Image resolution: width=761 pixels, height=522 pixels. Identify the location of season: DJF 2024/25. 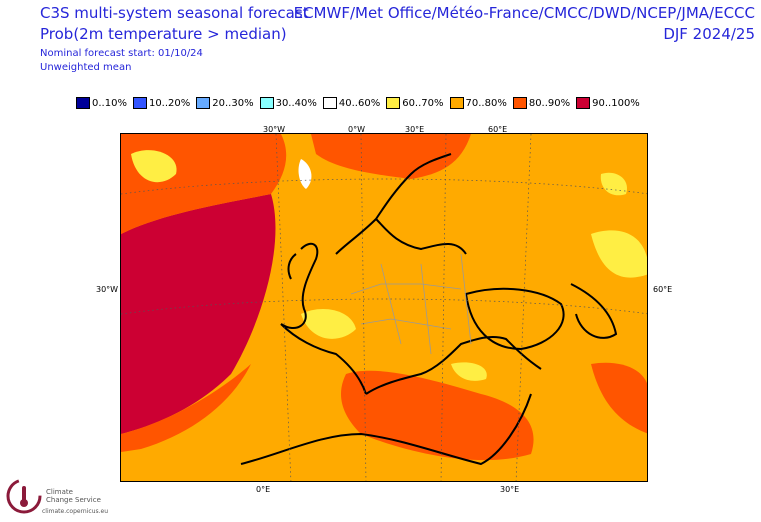
(709, 34).